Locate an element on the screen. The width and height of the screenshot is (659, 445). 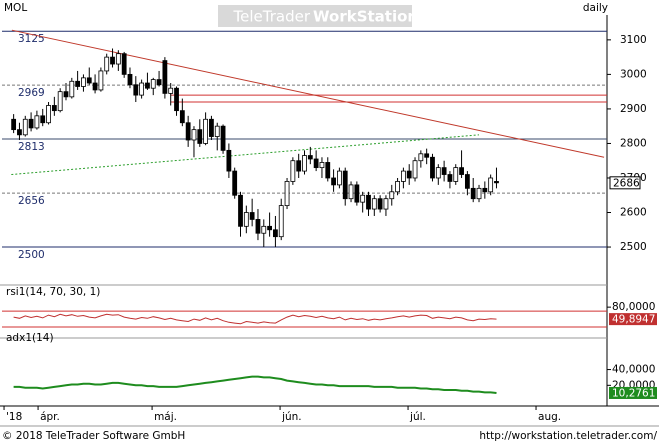
last-value-label: 49,8947 is located at coordinates (633, 320).